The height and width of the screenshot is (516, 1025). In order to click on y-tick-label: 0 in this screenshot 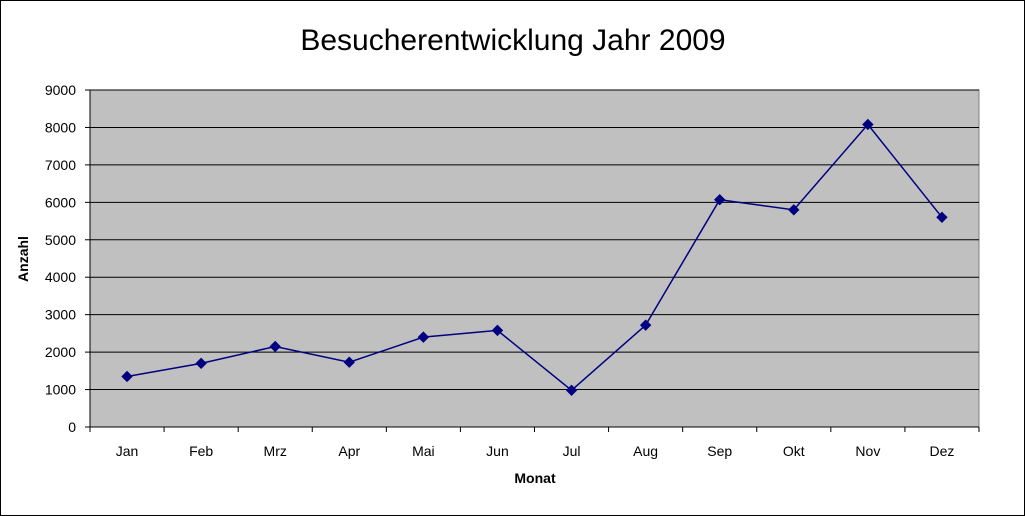, I will do `click(72, 427)`.